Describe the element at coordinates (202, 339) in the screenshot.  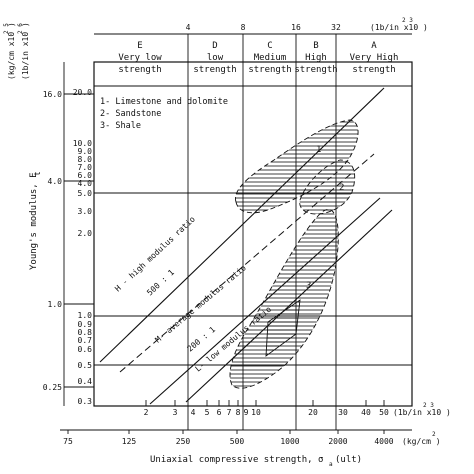
I see `svg-text: 200 : 1` at that location.